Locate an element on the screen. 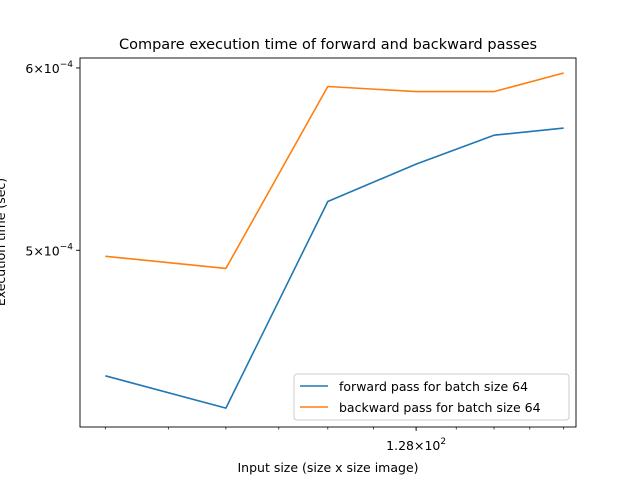  x-axis-label: Input size (size x size image) is located at coordinates (327, 467).